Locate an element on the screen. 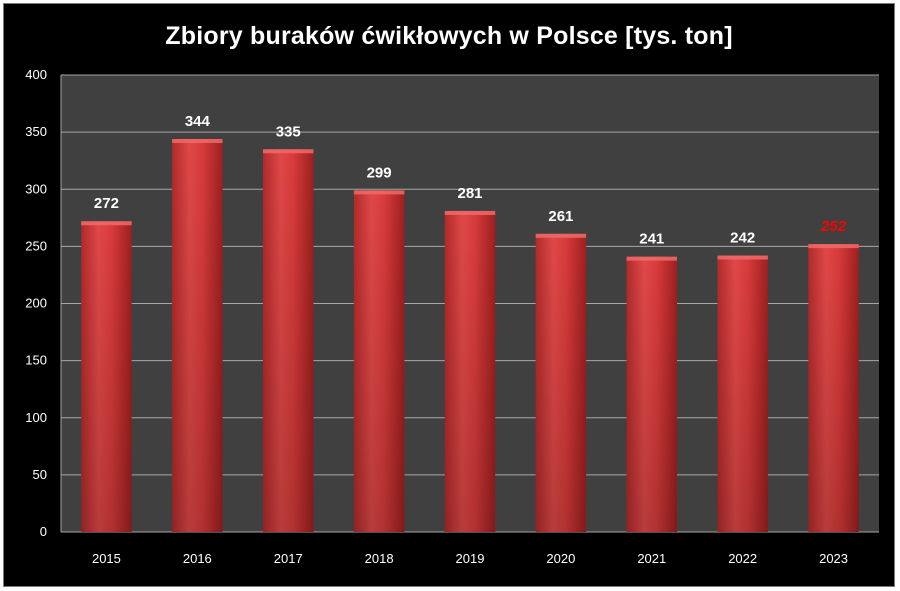 The width and height of the screenshot is (900, 591). data-label: 252 is located at coordinates (833, 226).